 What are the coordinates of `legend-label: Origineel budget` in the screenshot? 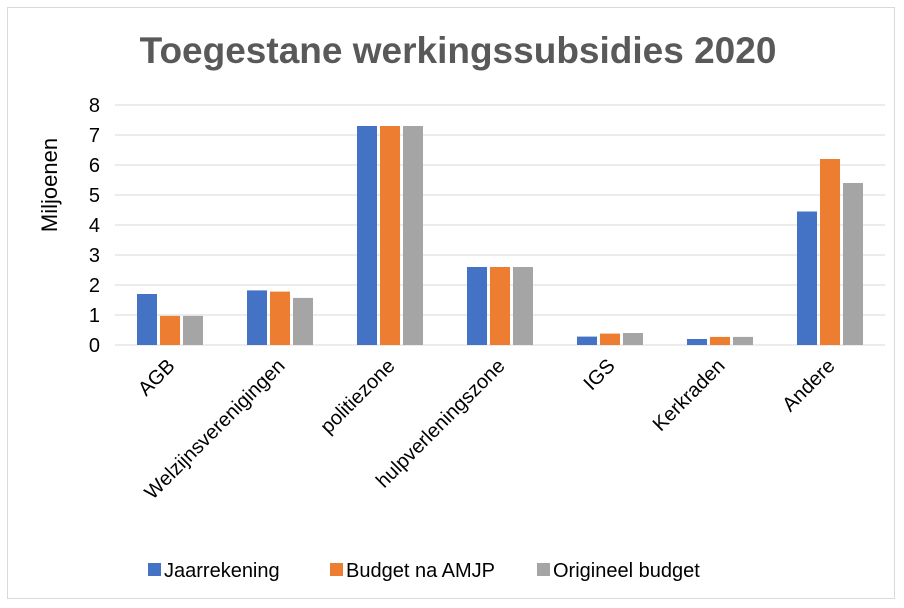 It's located at (626, 571).